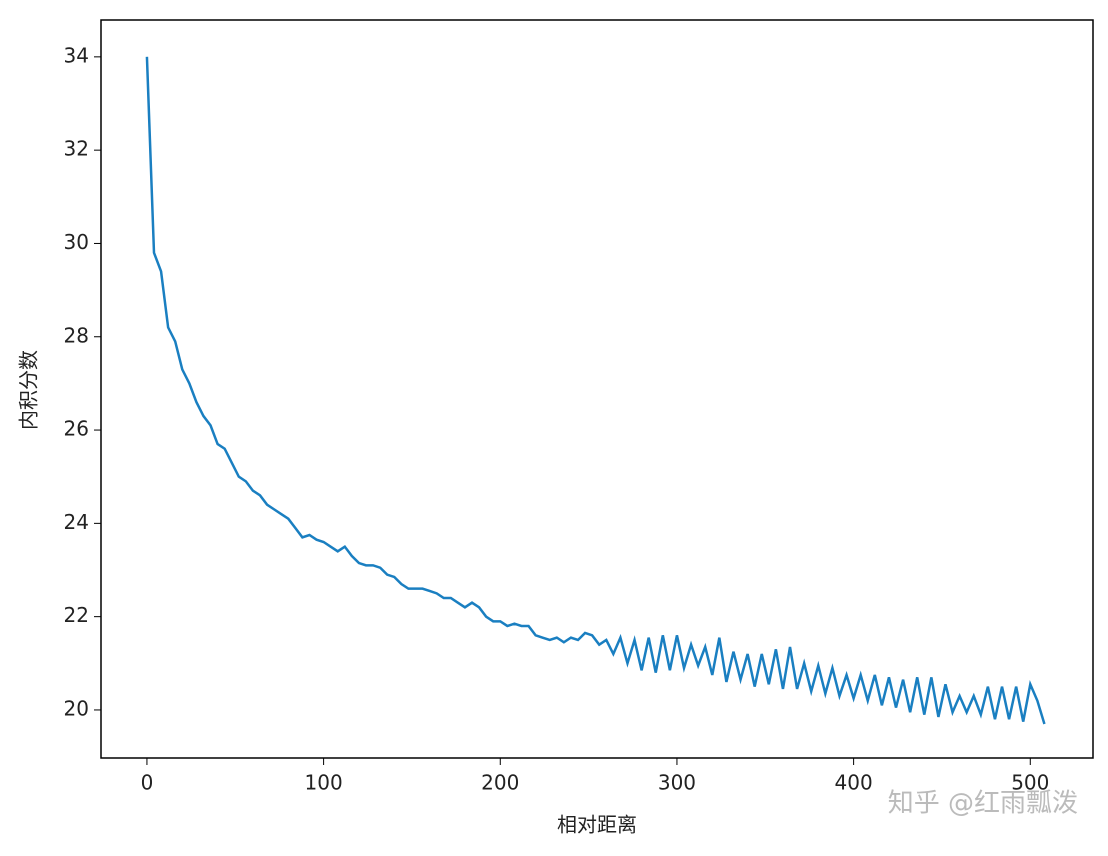 Image resolution: width=1108 pixels, height=856 pixels. Describe the element at coordinates (76, 335) in the screenshot. I see `y-tick-label: 28` at that location.